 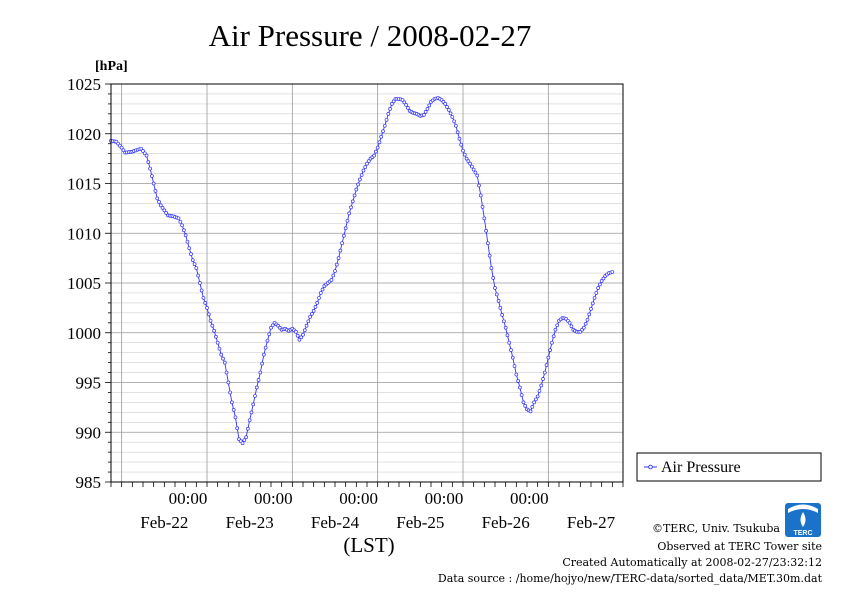 I want to click on y-tick-label: 995, so click(x=89, y=383).